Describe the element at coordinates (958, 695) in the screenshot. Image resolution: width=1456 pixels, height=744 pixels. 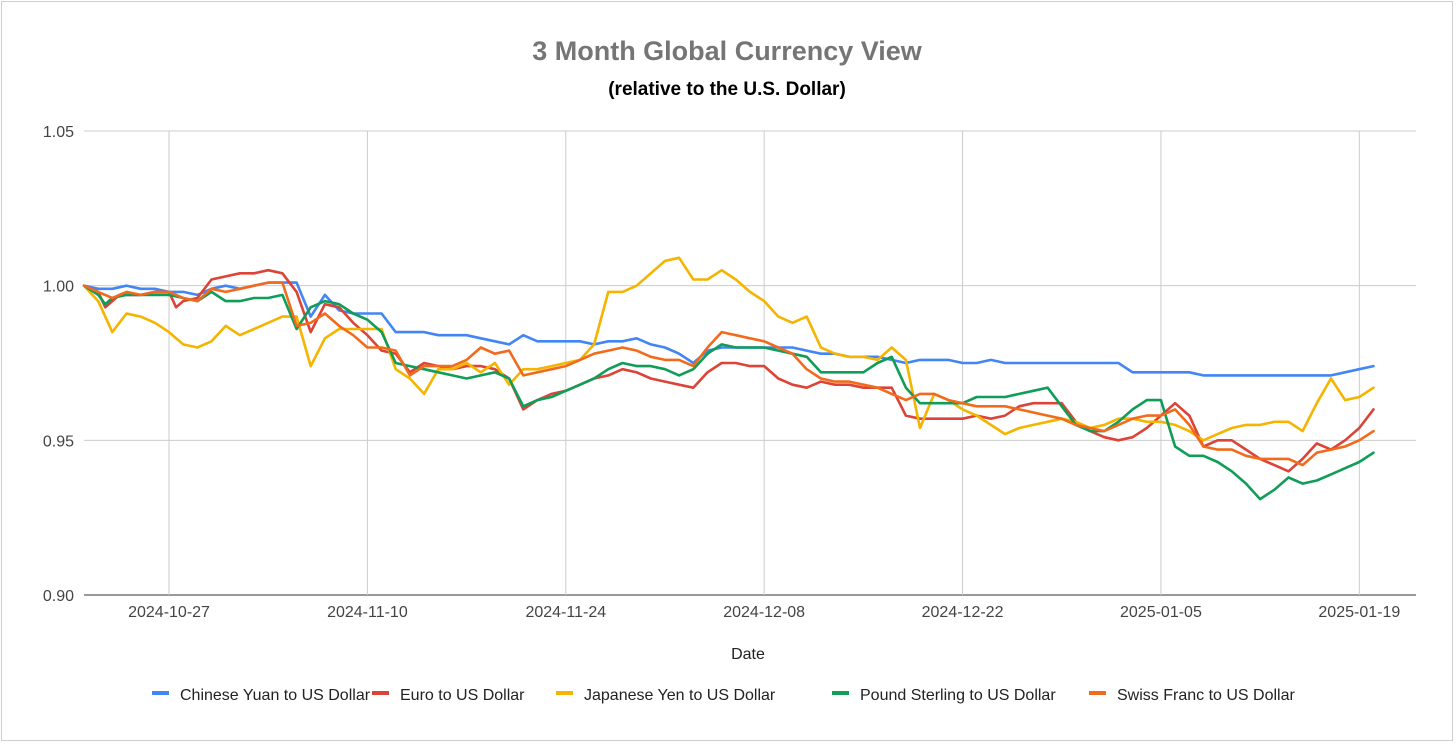
I see `legend-label: Pound Sterling to US Dollar` at that location.